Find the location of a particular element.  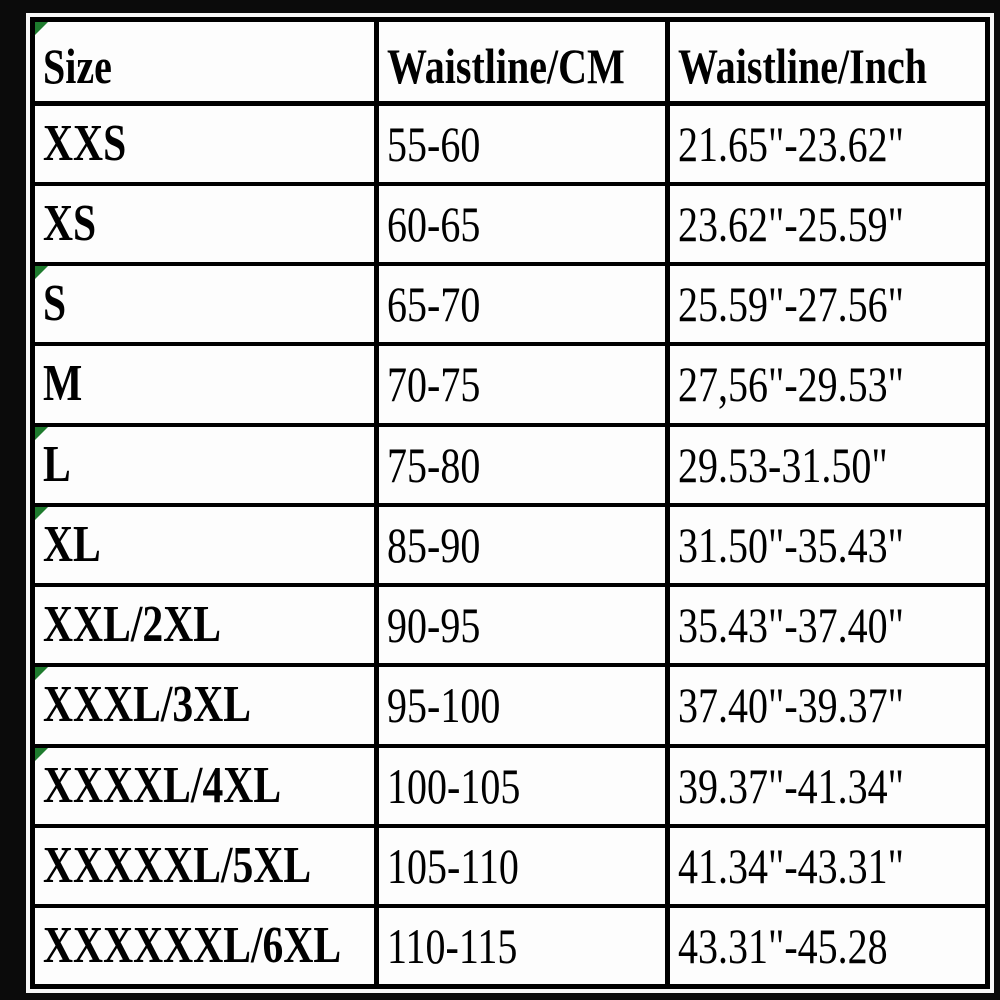

size-cell: M is located at coordinates (204, 384).